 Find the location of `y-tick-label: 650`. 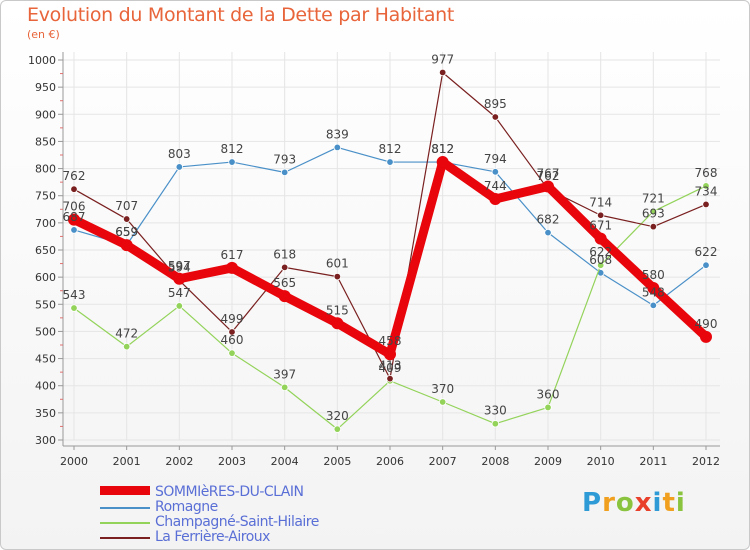

y-tick-label: 650 is located at coordinates (45, 250).